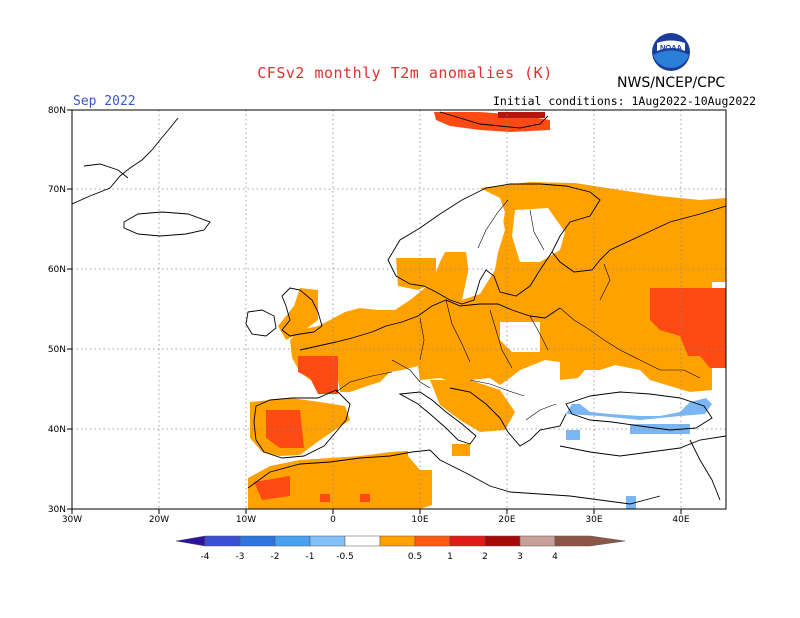 The width and height of the screenshot is (800, 618). What do you see at coordinates (520, 557) in the screenshot?
I see `legend-label: 3` at bounding box center [520, 557].